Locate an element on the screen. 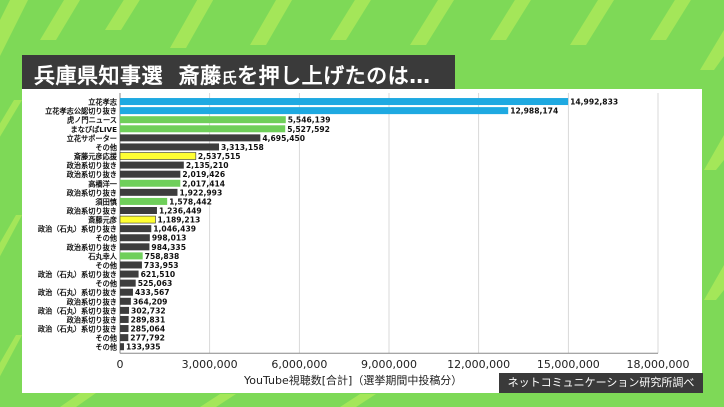 The image size is (724, 407). category-label: 立花サポーター is located at coordinates (92, 138).